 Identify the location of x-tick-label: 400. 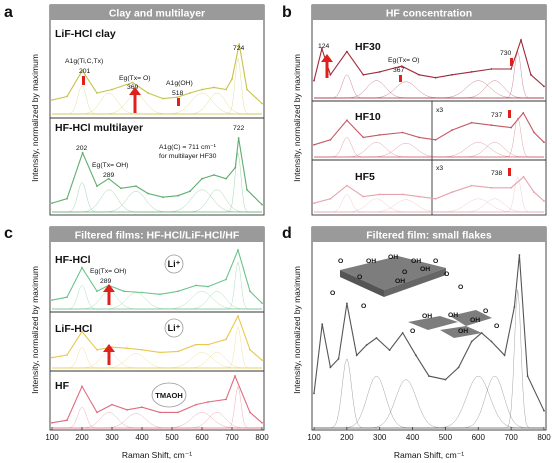
(413, 437).